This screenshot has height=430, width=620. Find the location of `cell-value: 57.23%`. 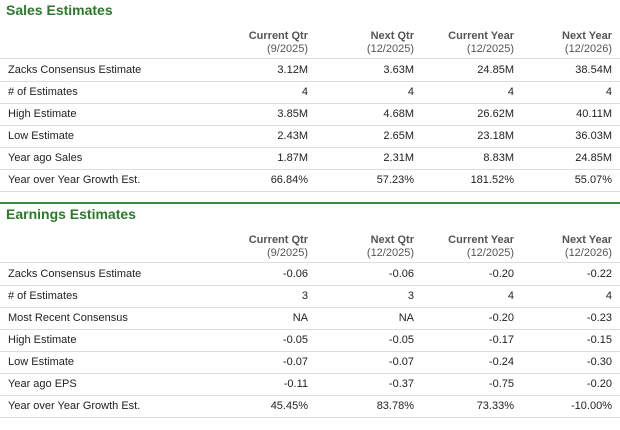

cell-value: 57.23% is located at coordinates (395, 180).